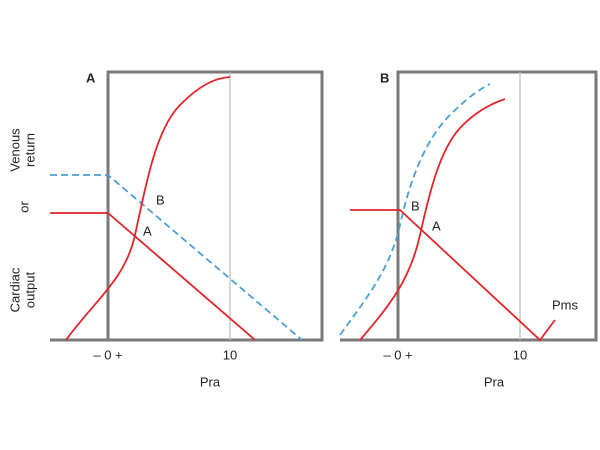 This screenshot has height=450, width=600. Describe the element at coordinates (384, 77) in the screenshot. I see `panel-label: B` at that location.